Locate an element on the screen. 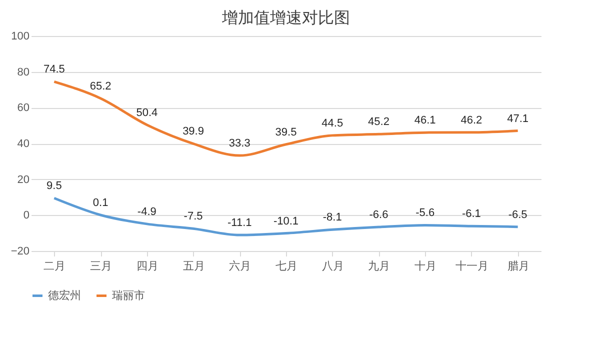 This screenshot has height=349, width=600. data-label: 0.1 is located at coordinates (100, 202).